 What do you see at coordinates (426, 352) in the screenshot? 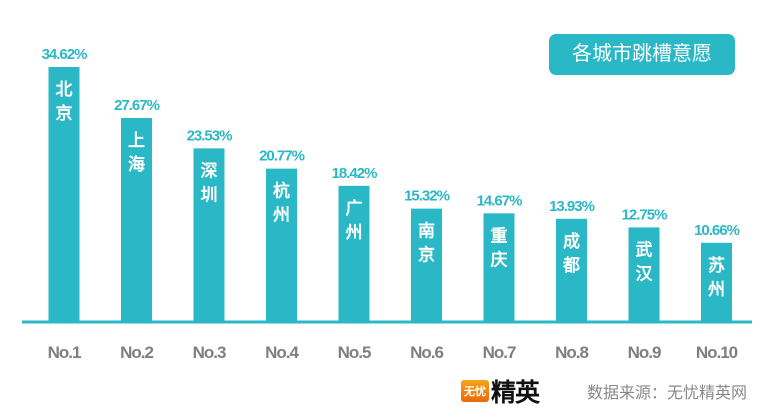
I see `x-tick-label: No.6` at bounding box center [426, 352].